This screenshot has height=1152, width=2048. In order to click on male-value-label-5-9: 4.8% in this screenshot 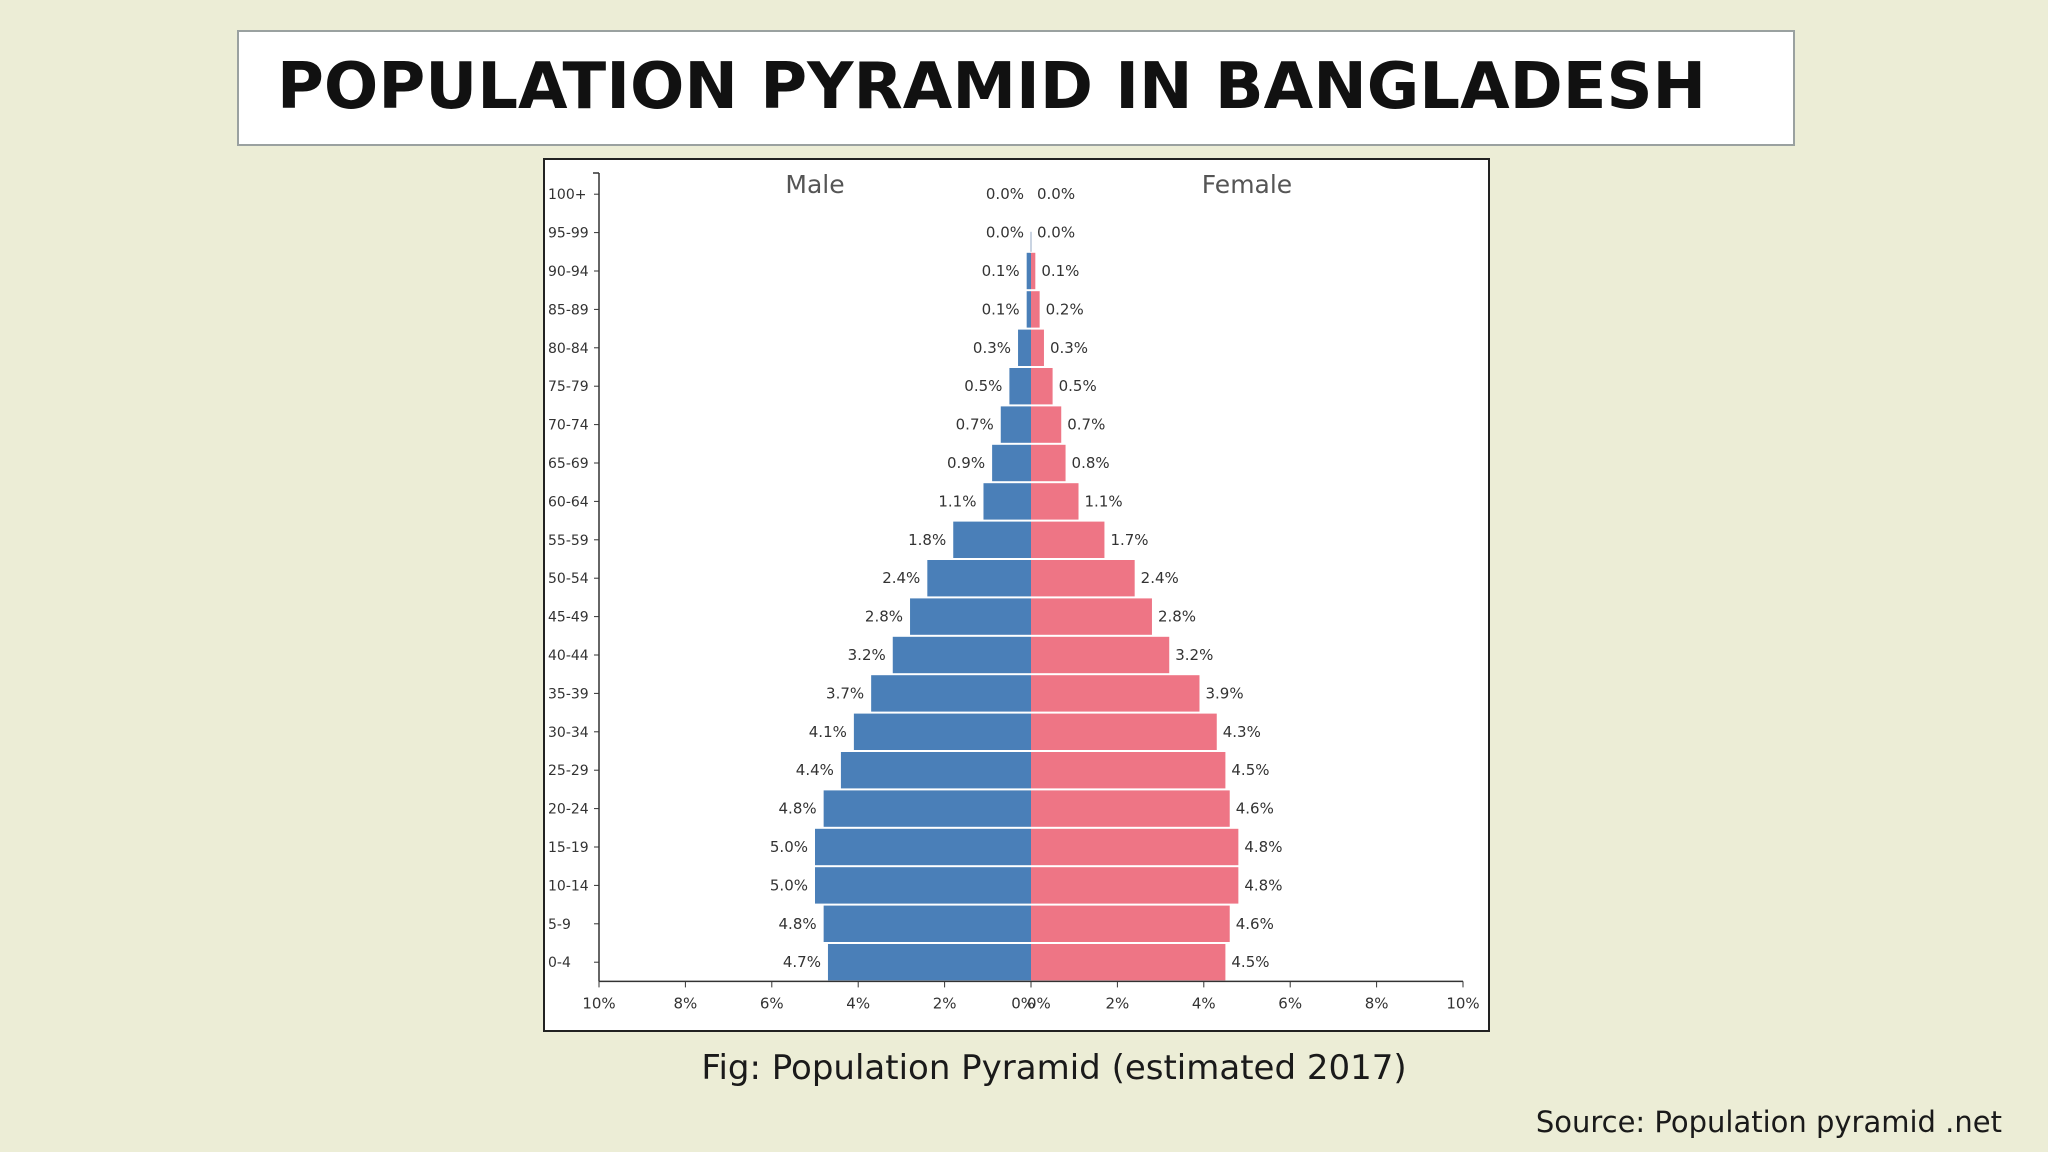, I will do `click(798, 924)`.